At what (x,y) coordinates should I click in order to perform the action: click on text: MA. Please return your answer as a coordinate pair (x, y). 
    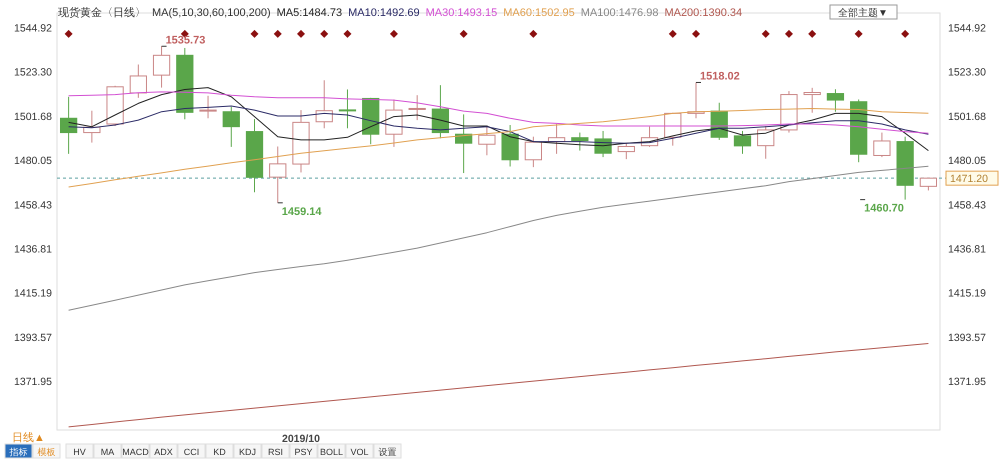
    Looking at the image, I should click on (107, 452).